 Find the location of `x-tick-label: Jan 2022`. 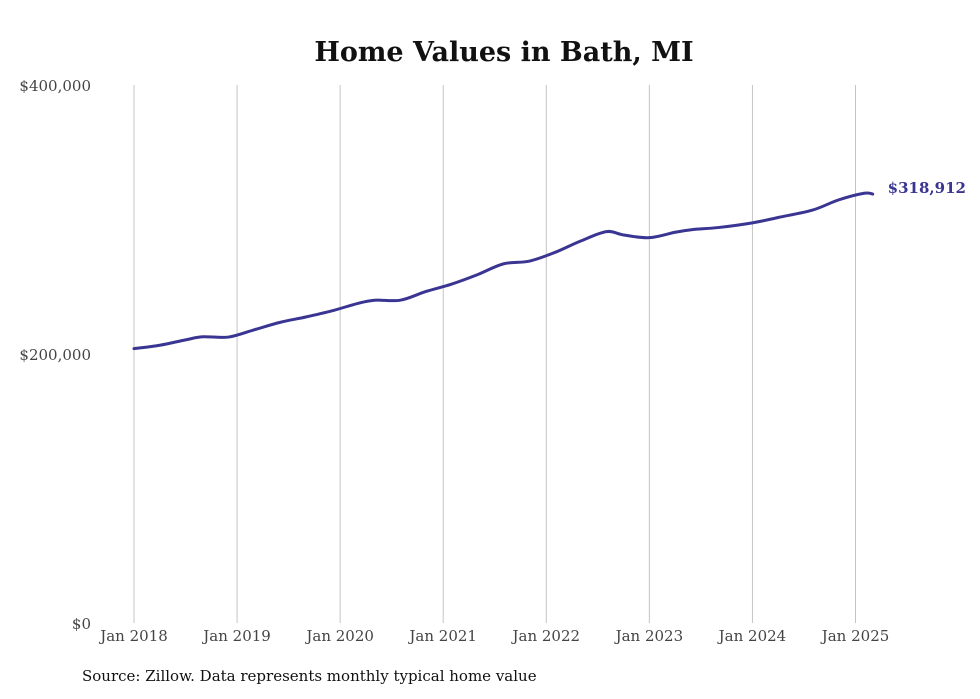

x-tick-label: Jan 2022 is located at coordinates (546, 636).